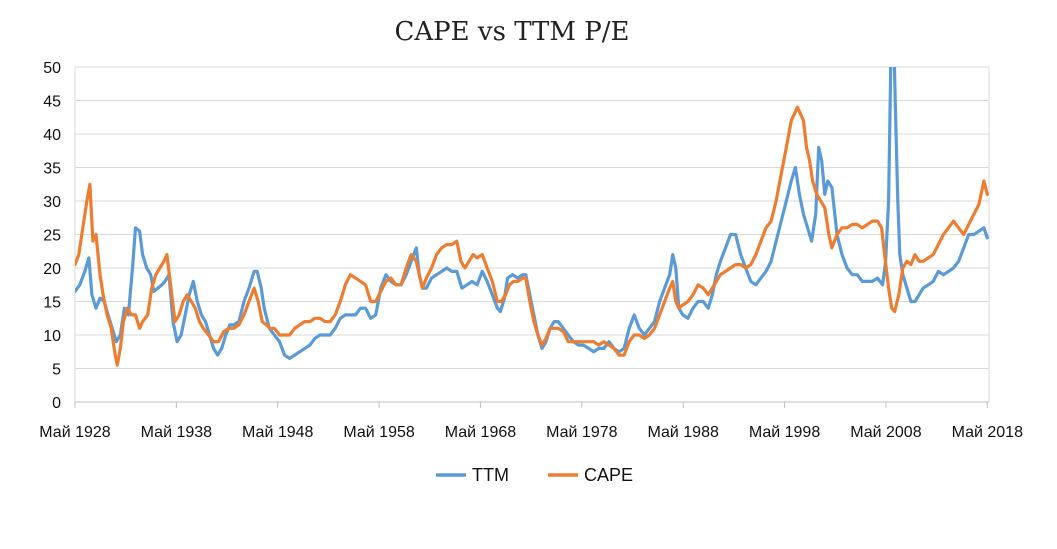  Describe the element at coordinates (52, 202) in the screenshot. I see `y-tick-label: 30` at that location.